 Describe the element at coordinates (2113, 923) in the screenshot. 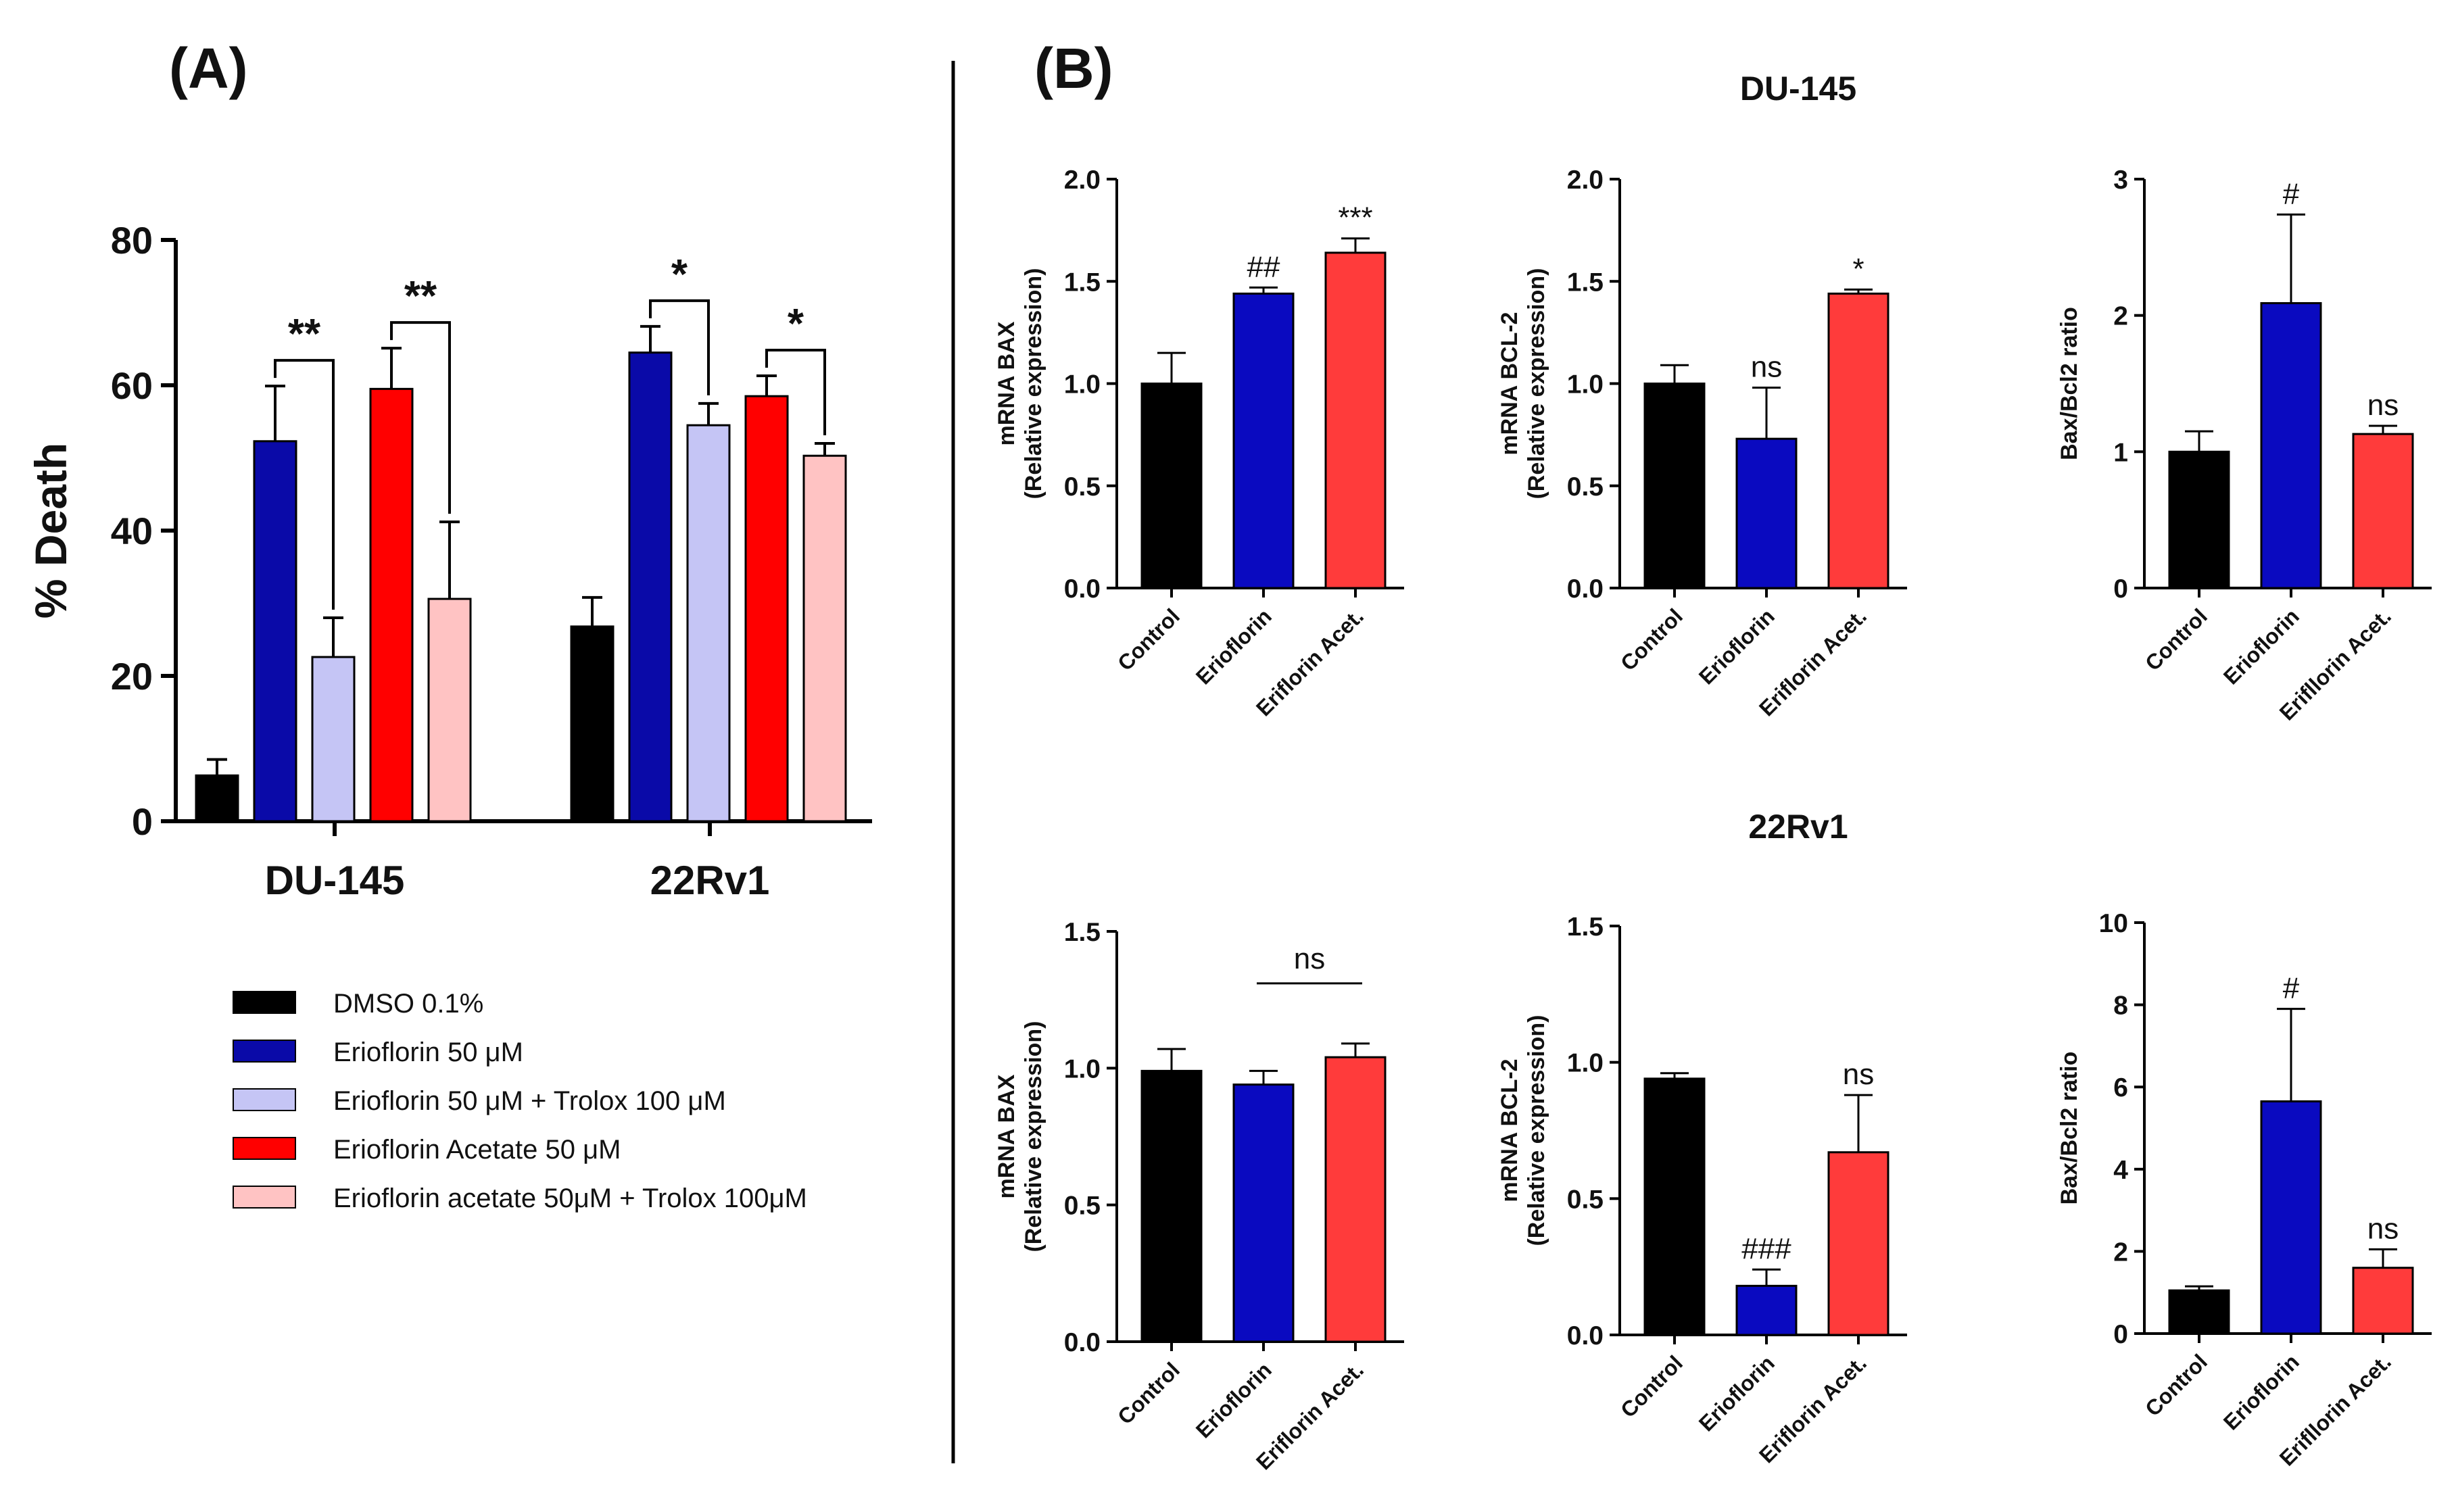

I see `b-y-tick-label: 10` at that location.